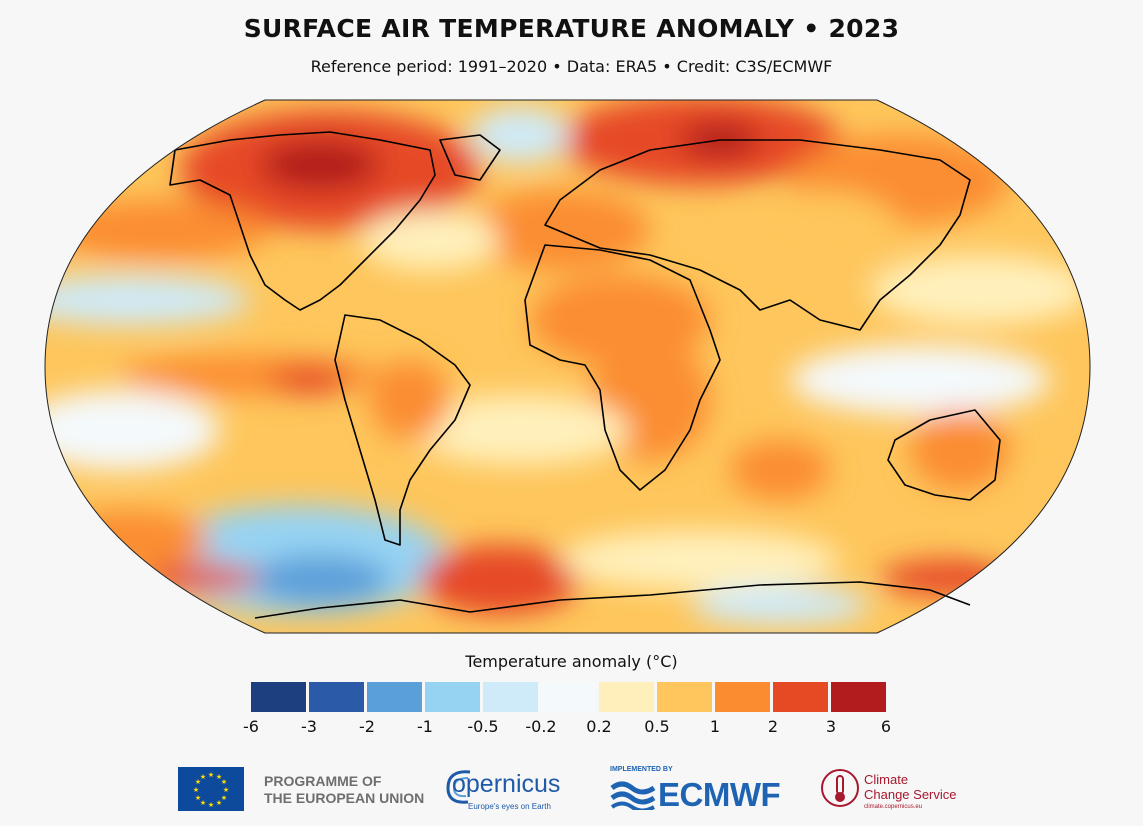 Image resolution: width=1143 pixels, height=826 pixels. What do you see at coordinates (344, 789) in the screenshot?
I see `eu-programme-label: PROGRAMME OF THE EUROPEAN UNION` at bounding box center [344, 789].